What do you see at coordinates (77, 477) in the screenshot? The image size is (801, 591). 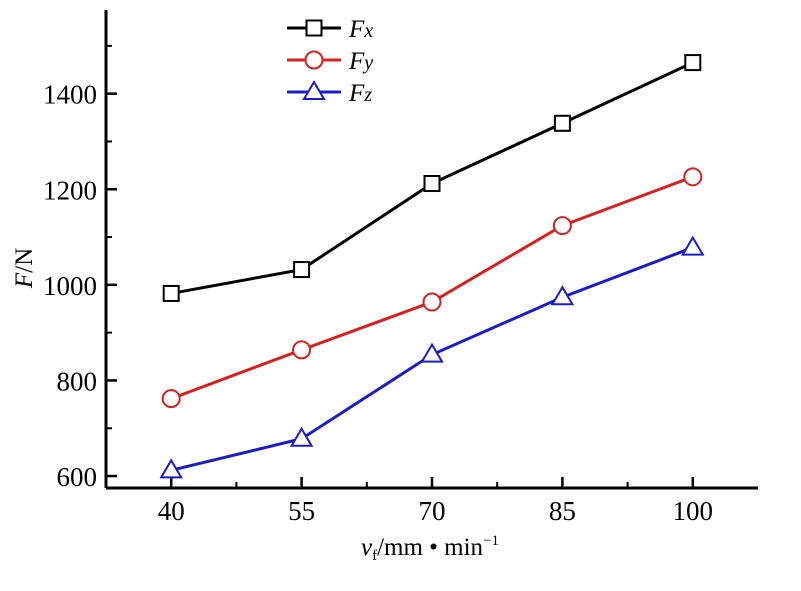 I see `y-tick-label: 600` at bounding box center [77, 477].